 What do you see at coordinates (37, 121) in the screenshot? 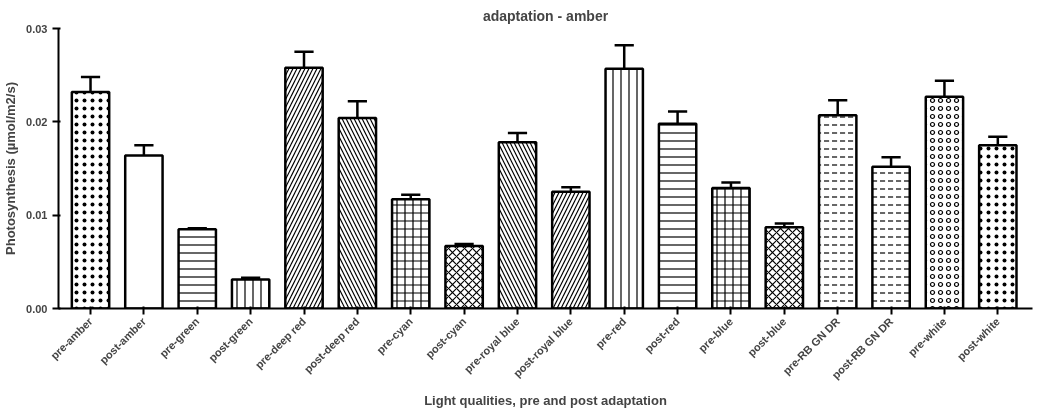
I see `y-tick-label: 0.02` at bounding box center [37, 121].